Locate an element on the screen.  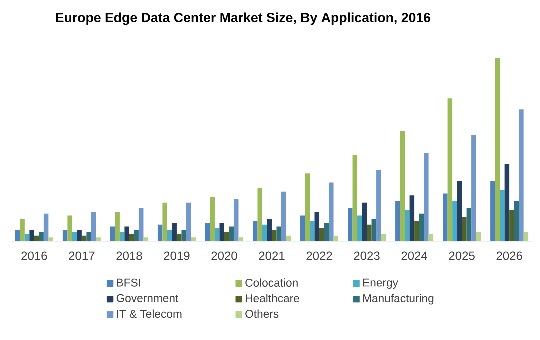
legend-label: IT & Telecom is located at coordinates (149, 314).